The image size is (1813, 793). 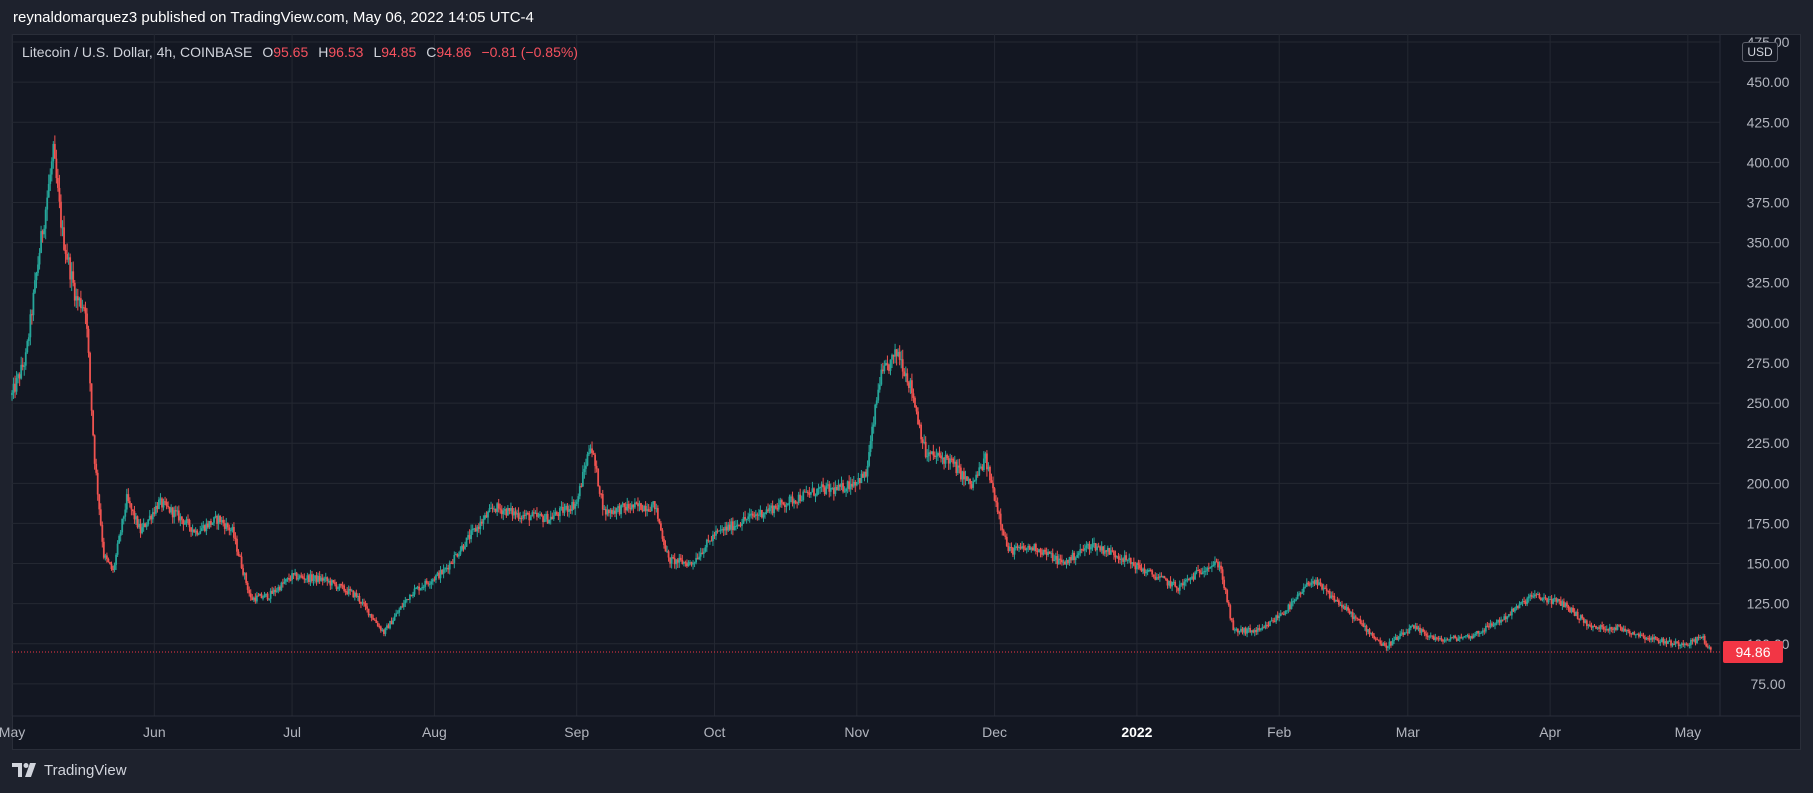 What do you see at coordinates (434, 732) in the screenshot?
I see `x-tick-label: Aug` at bounding box center [434, 732].